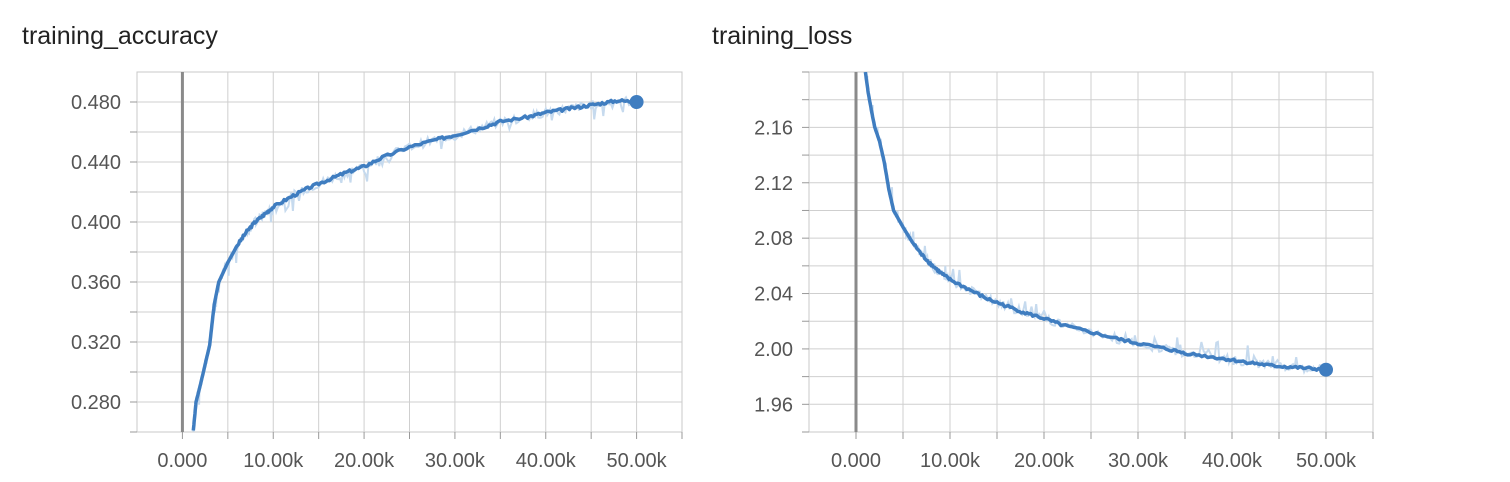 The width and height of the screenshot is (1510, 482). I want to click on y-tick-label: 0.400, so click(96, 223).